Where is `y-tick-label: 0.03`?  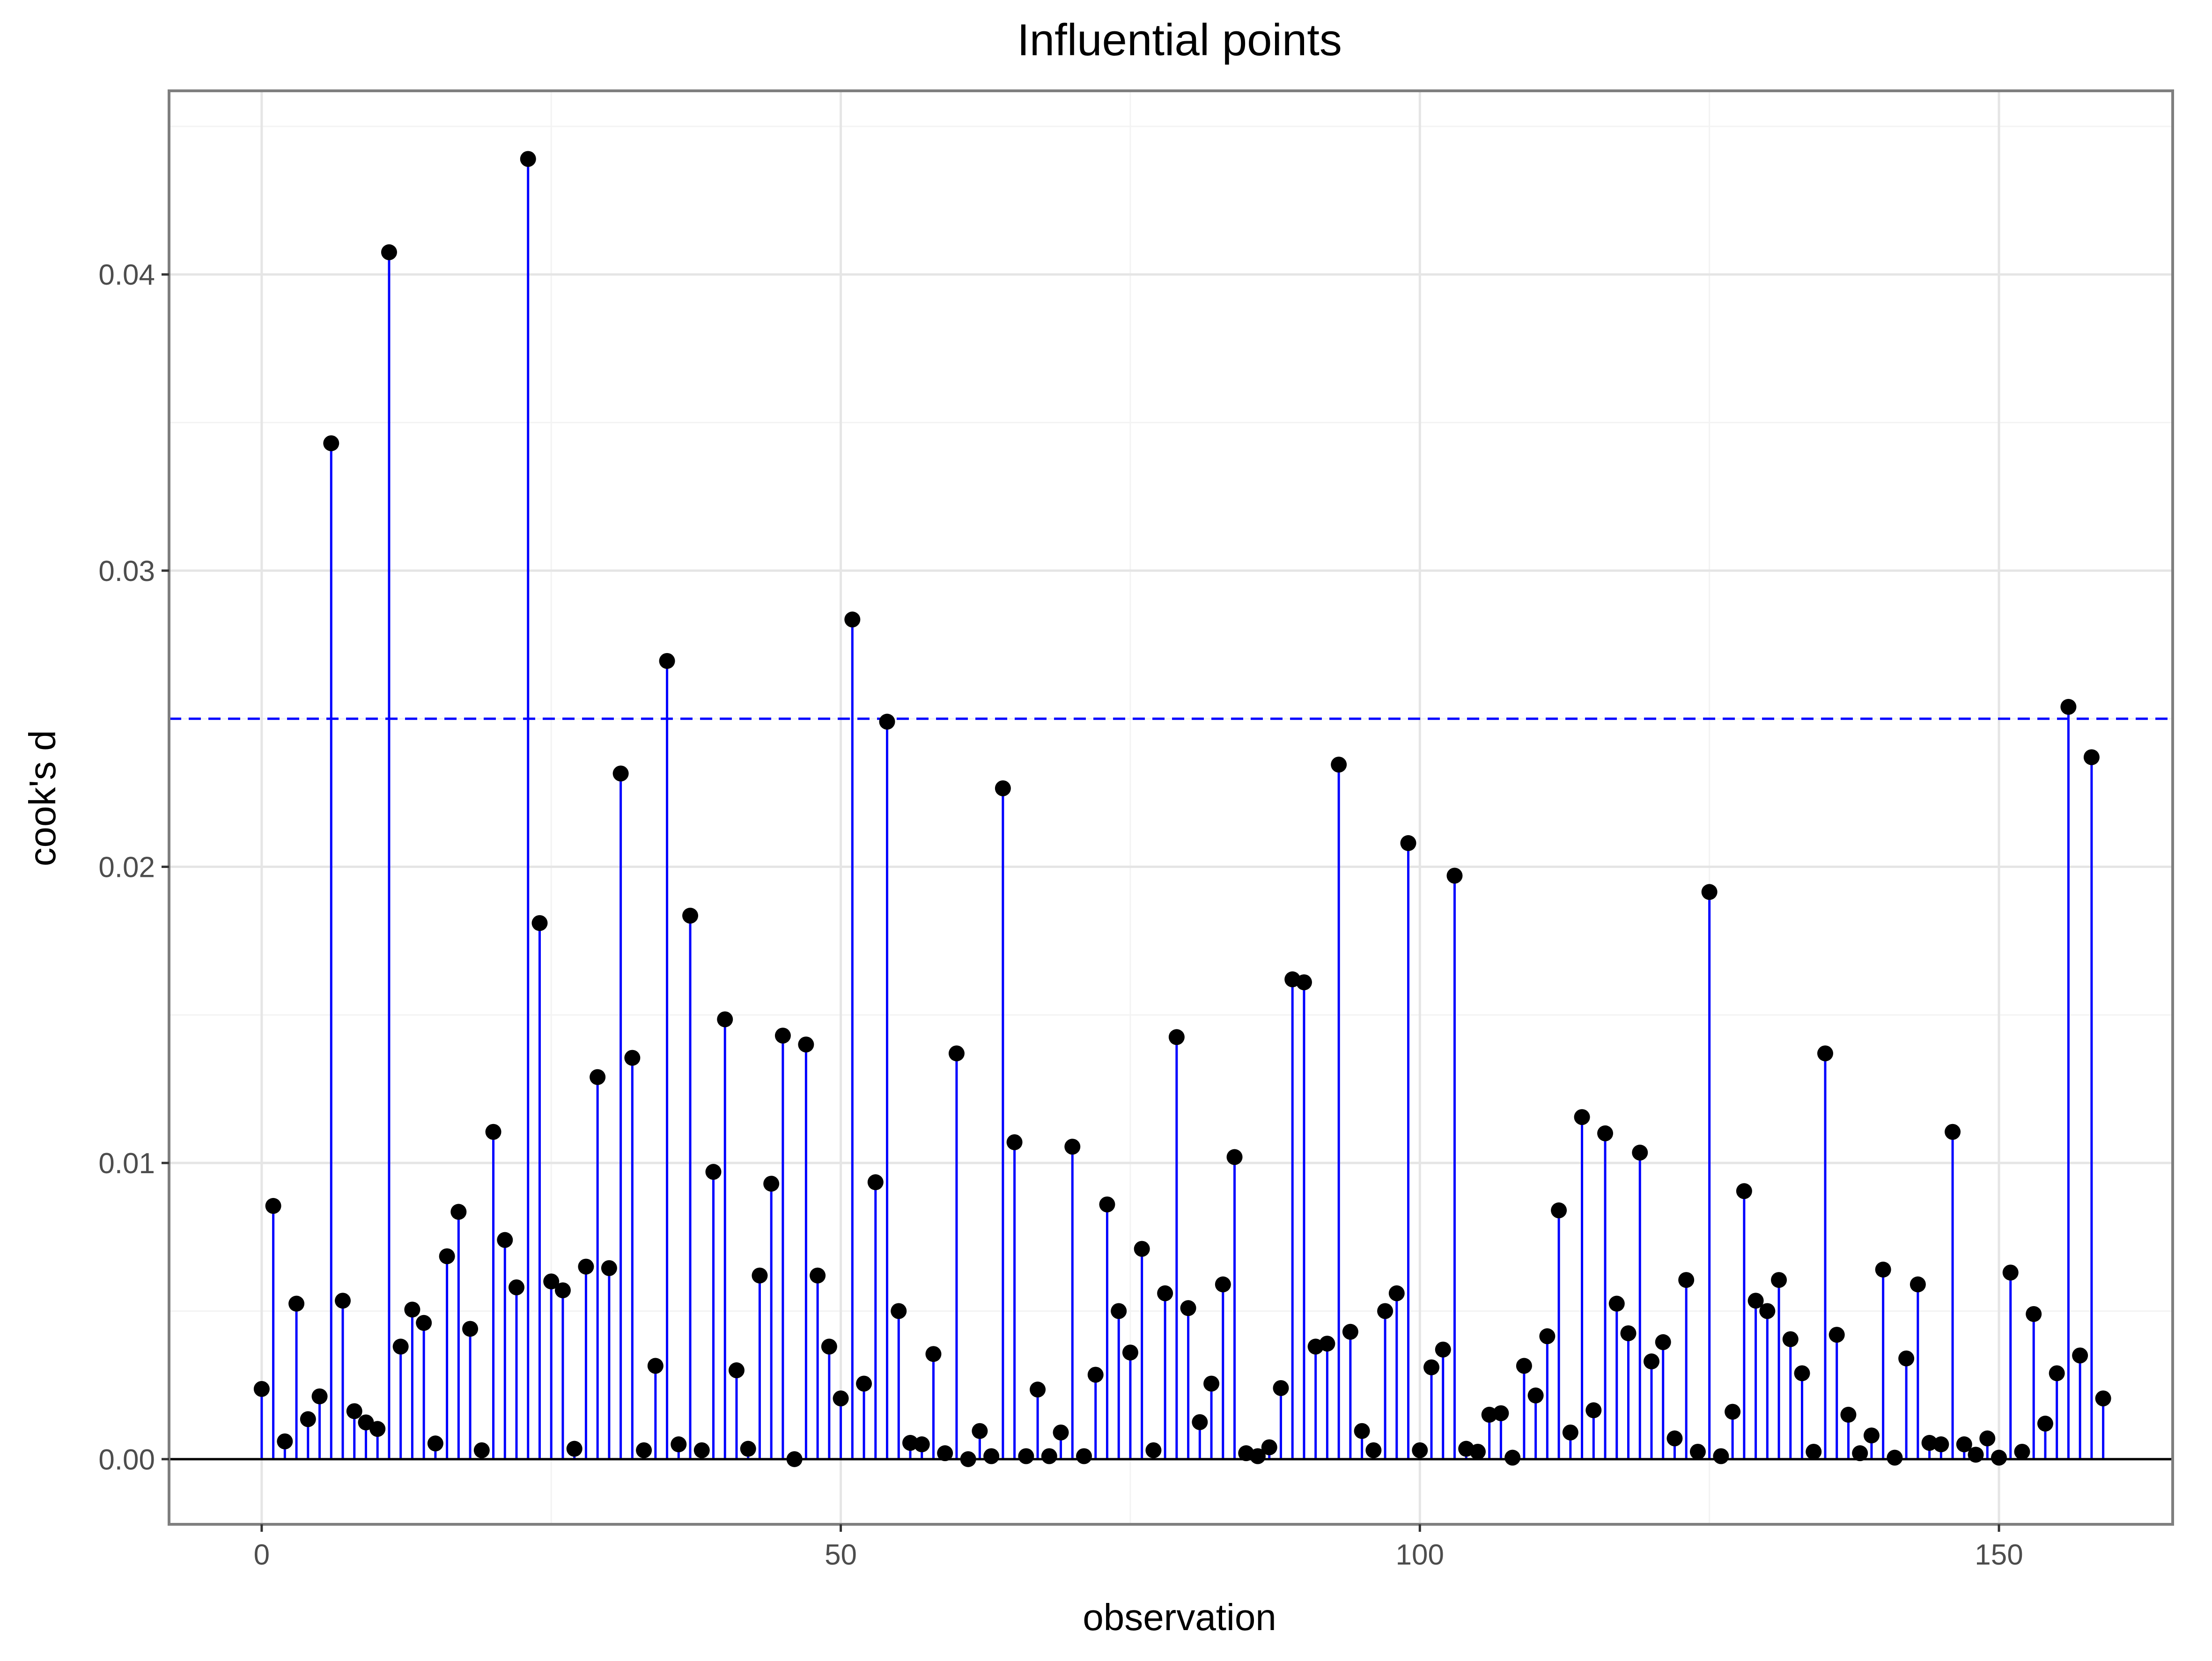
y-tick-label: 0.03 is located at coordinates (126, 571).